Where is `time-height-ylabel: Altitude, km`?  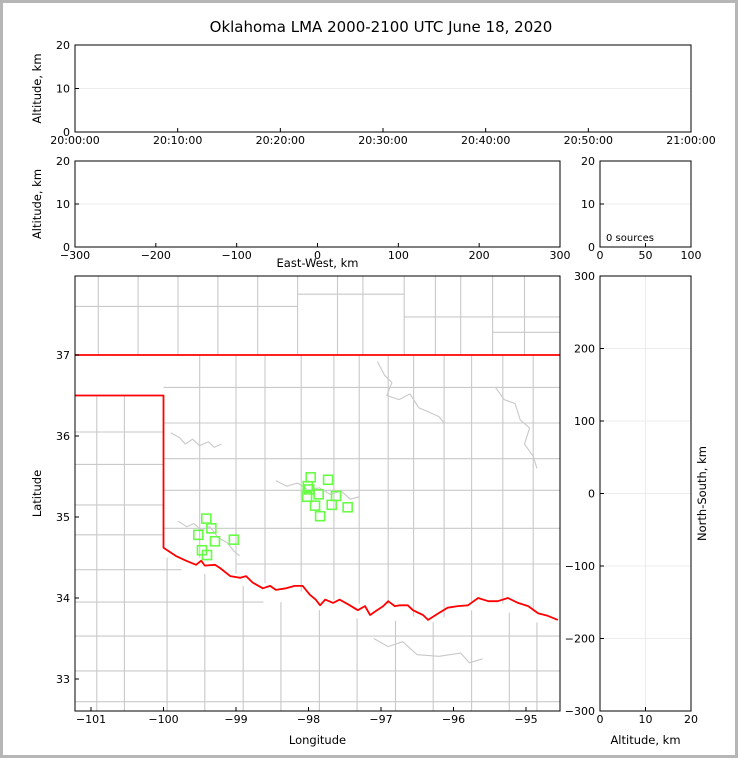
time-height-ylabel: Altitude, km is located at coordinates (37, 88).